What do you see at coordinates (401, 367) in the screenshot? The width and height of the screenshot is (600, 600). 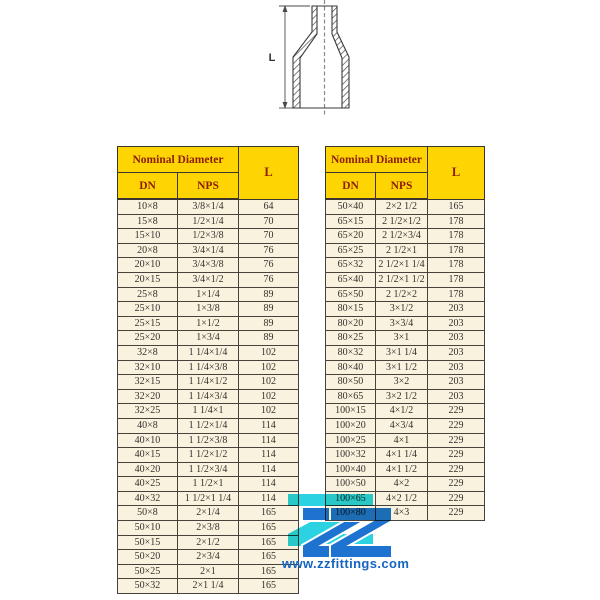 I see `table-cell: 3×1 1/2` at bounding box center [401, 367].